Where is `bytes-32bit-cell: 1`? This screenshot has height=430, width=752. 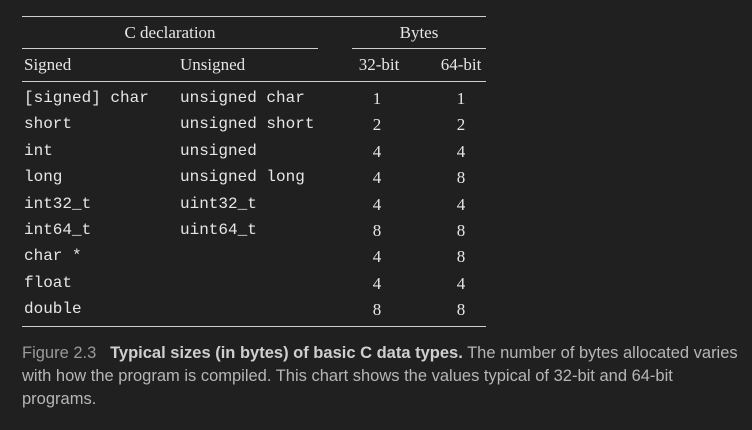
bytes-32bit-cell: 1 is located at coordinates (377, 98).